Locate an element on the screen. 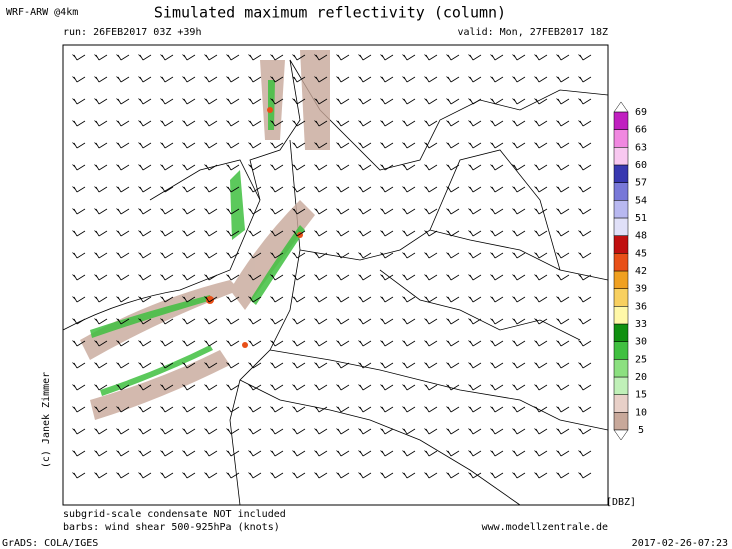  colorbar-label: 20 is located at coordinates (641, 377).